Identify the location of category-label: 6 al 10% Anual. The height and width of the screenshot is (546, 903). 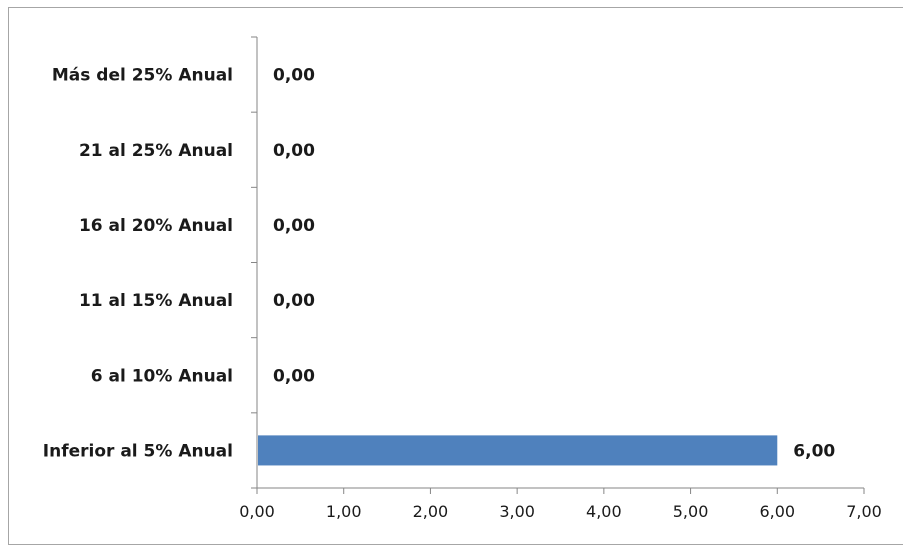
(162, 376).